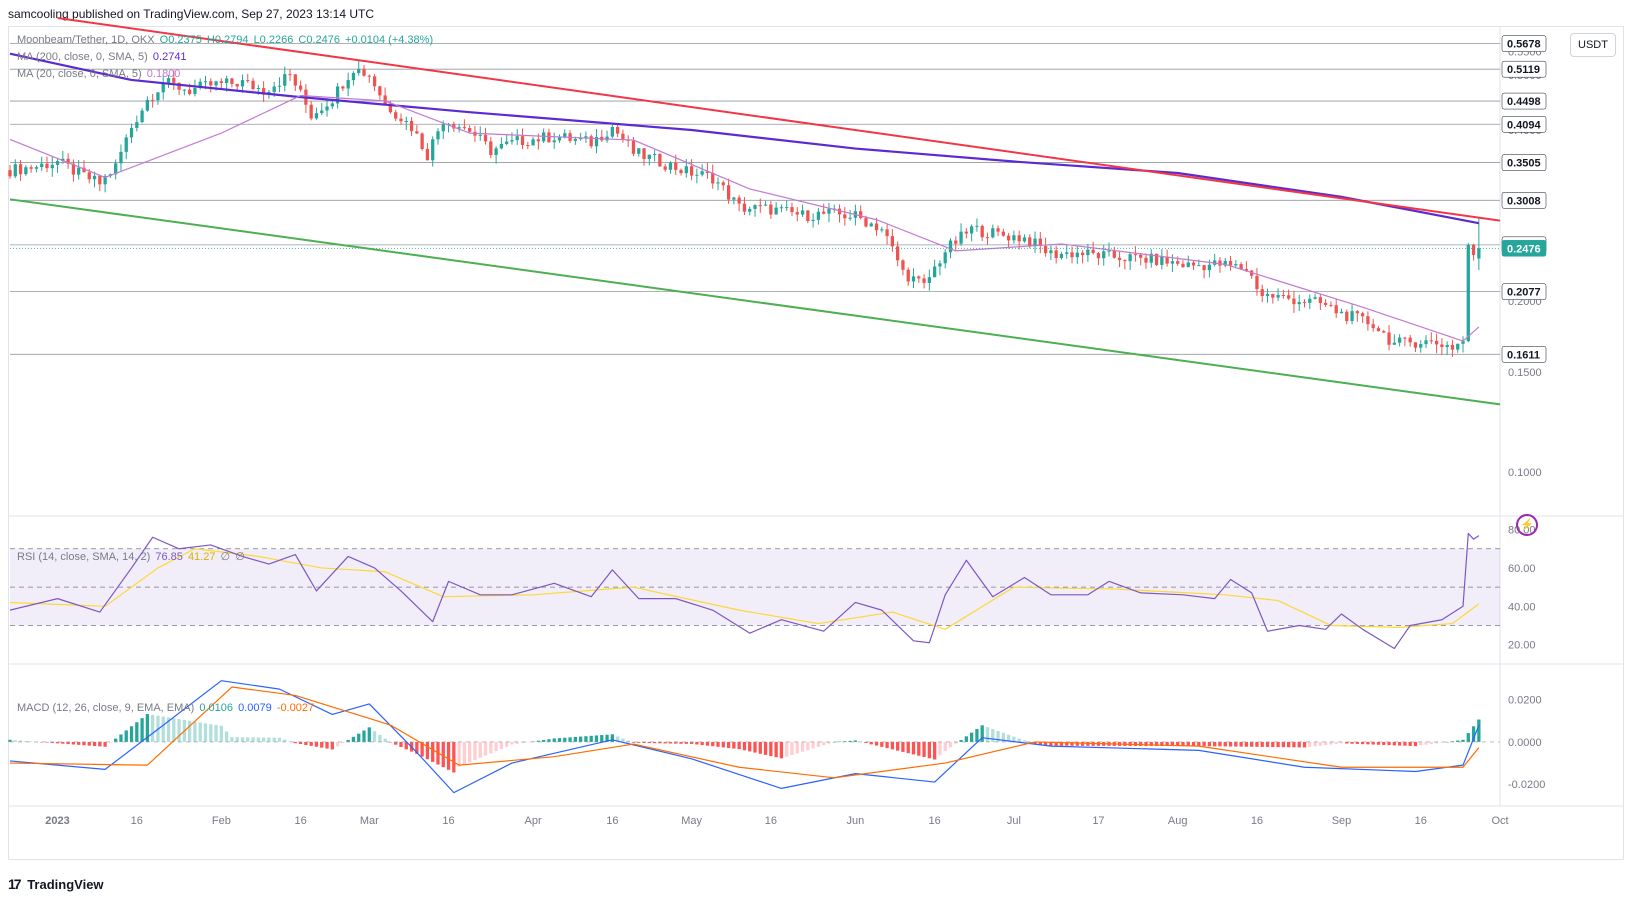 The height and width of the screenshot is (901, 1634). What do you see at coordinates (448, 821) in the screenshot?
I see `time-axis-tick: 16` at bounding box center [448, 821].